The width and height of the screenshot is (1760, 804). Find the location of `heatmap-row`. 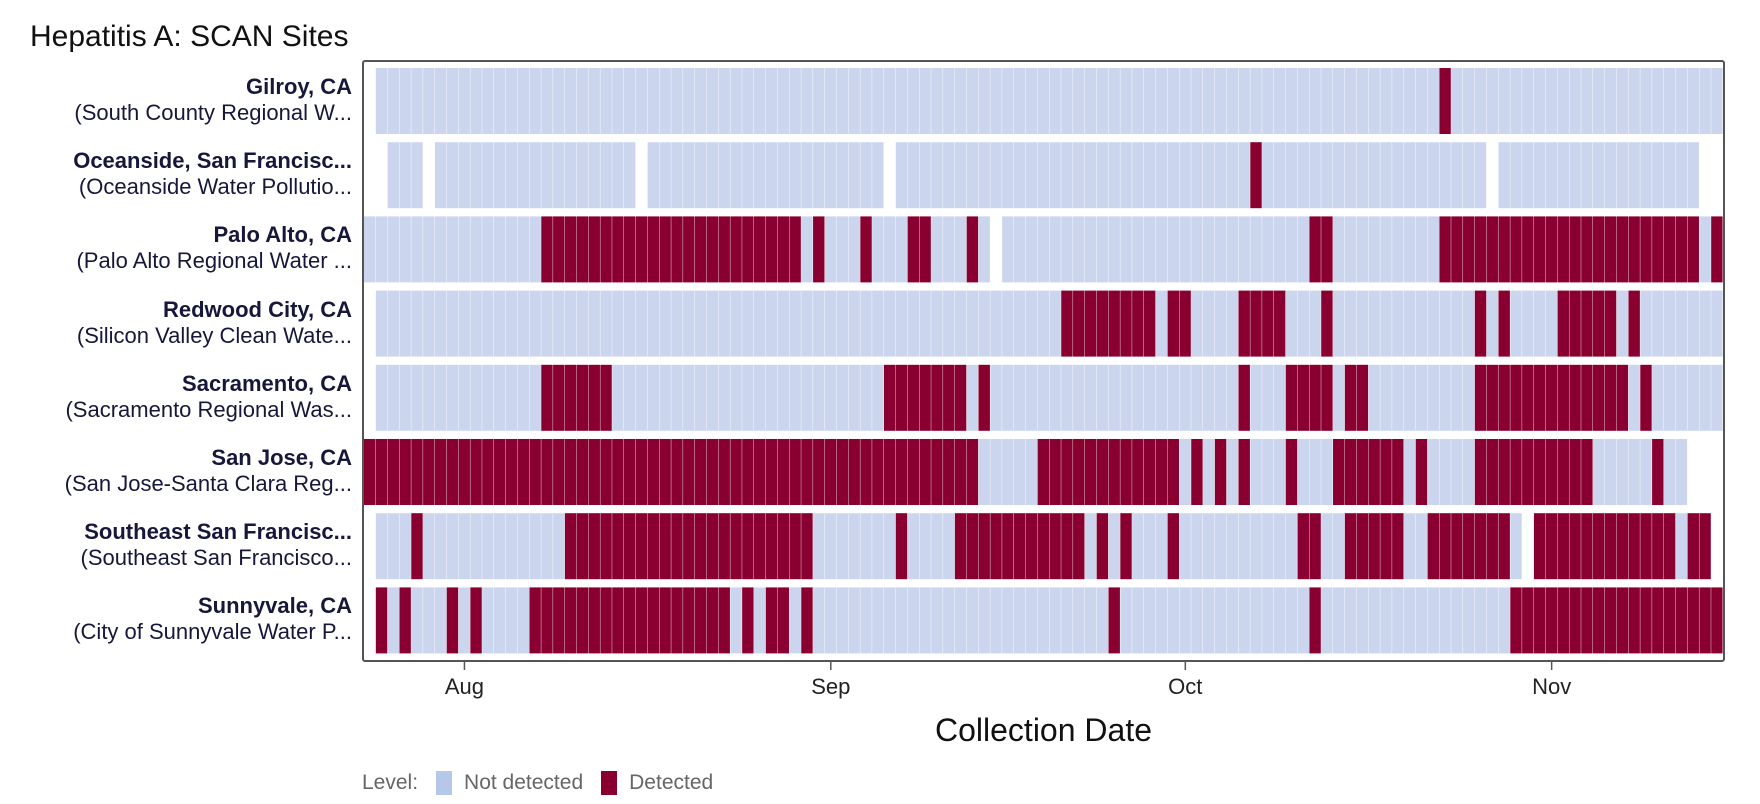

heatmap-row is located at coordinates (1043, 546).